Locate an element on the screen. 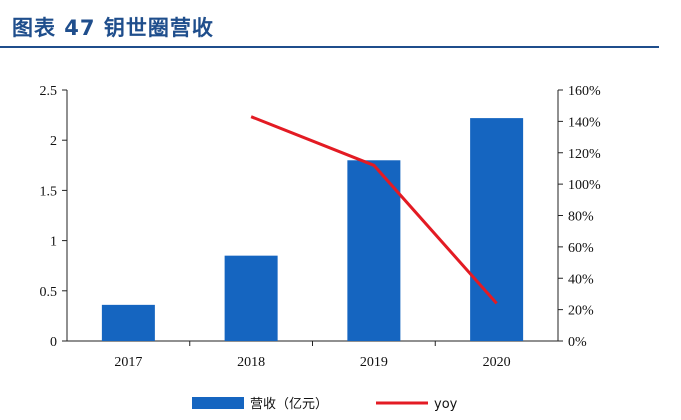 This screenshot has width=681, height=420. title-underline is located at coordinates (329, 47).